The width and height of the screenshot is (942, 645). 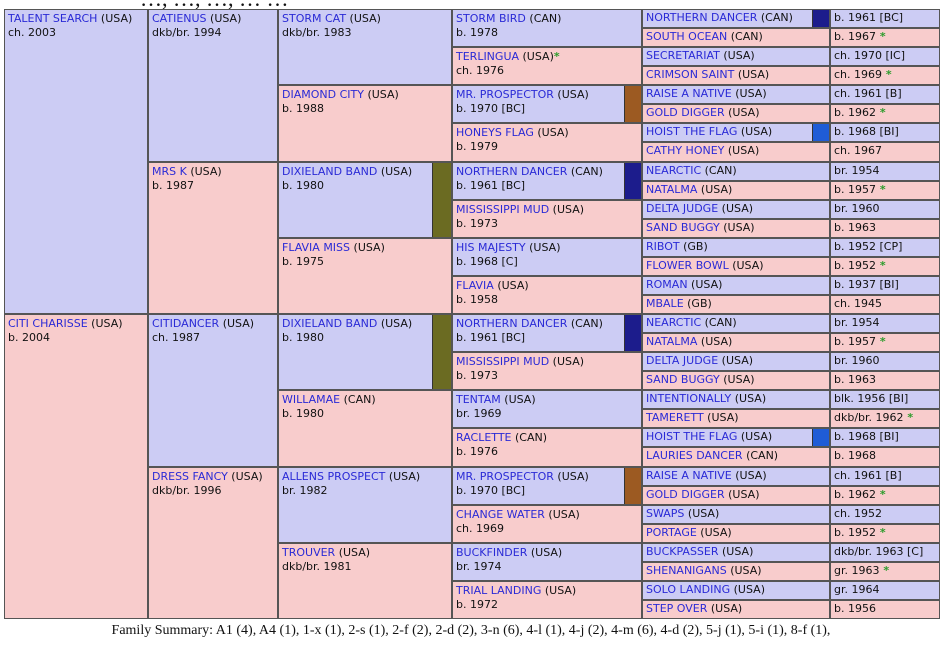 I want to click on horse-name-link: HONEYS FLAG, so click(x=495, y=132).